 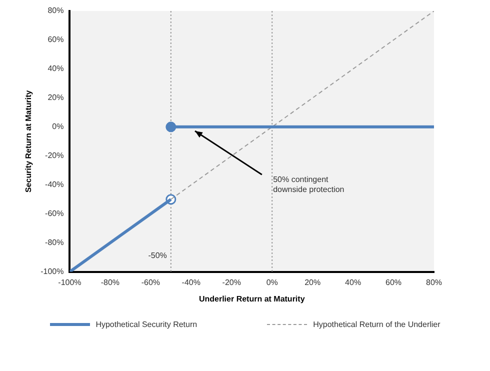 I want to click on y-tick-label: 60%, so click(x=56, y=39).